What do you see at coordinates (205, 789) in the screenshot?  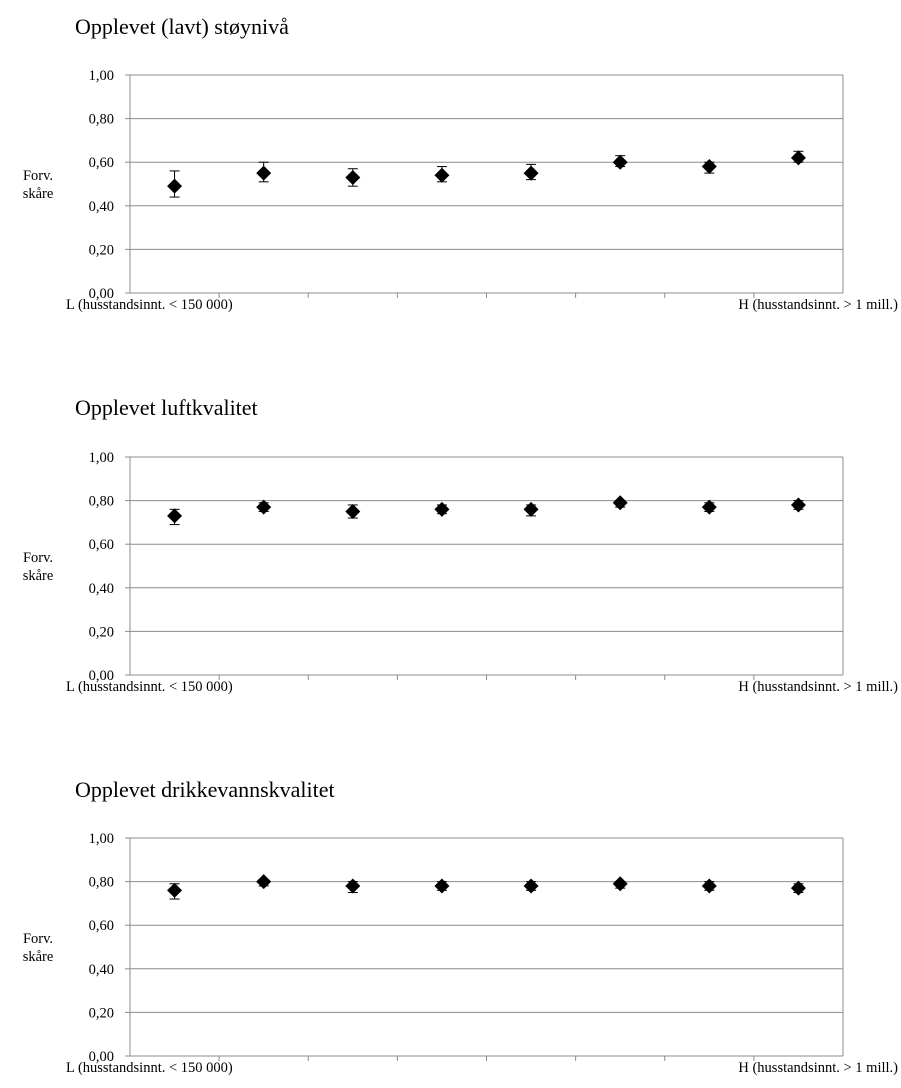 I see `chart-title: Opplevet drikkevannskvalitet` at bounding box center [205, 789].